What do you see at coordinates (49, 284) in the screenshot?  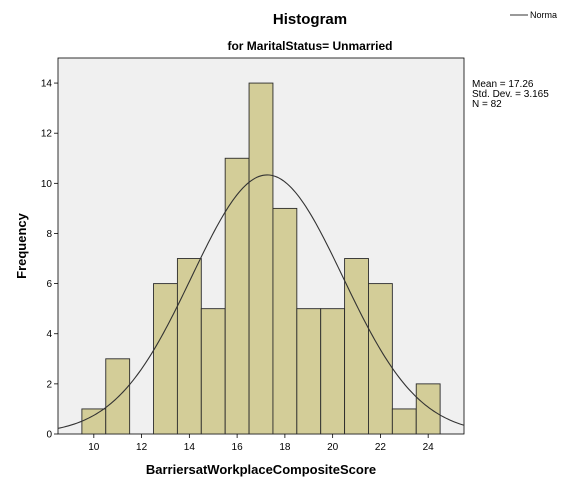 I see `y-tick-label: 6` at bounding box center [49, 284].